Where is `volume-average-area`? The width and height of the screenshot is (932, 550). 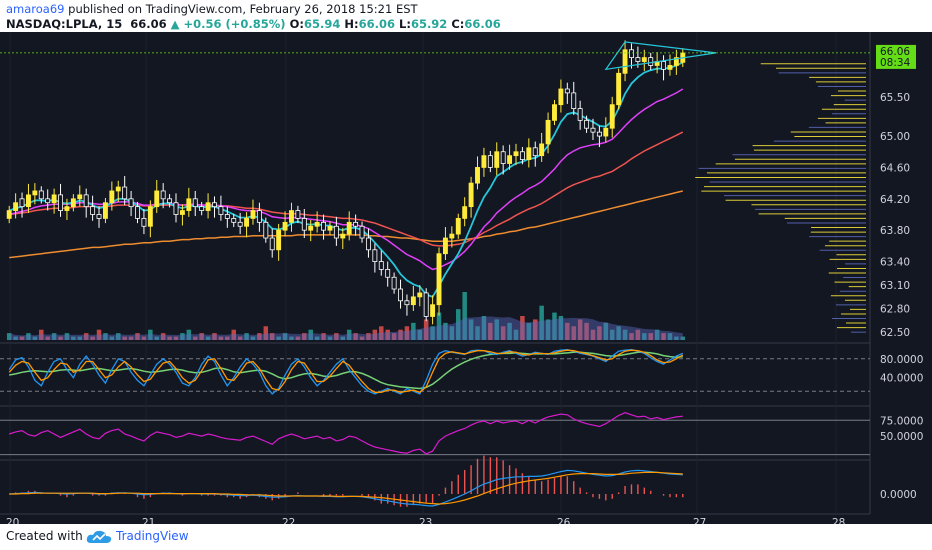 volume-average-area is located at coordinates (346, 328).